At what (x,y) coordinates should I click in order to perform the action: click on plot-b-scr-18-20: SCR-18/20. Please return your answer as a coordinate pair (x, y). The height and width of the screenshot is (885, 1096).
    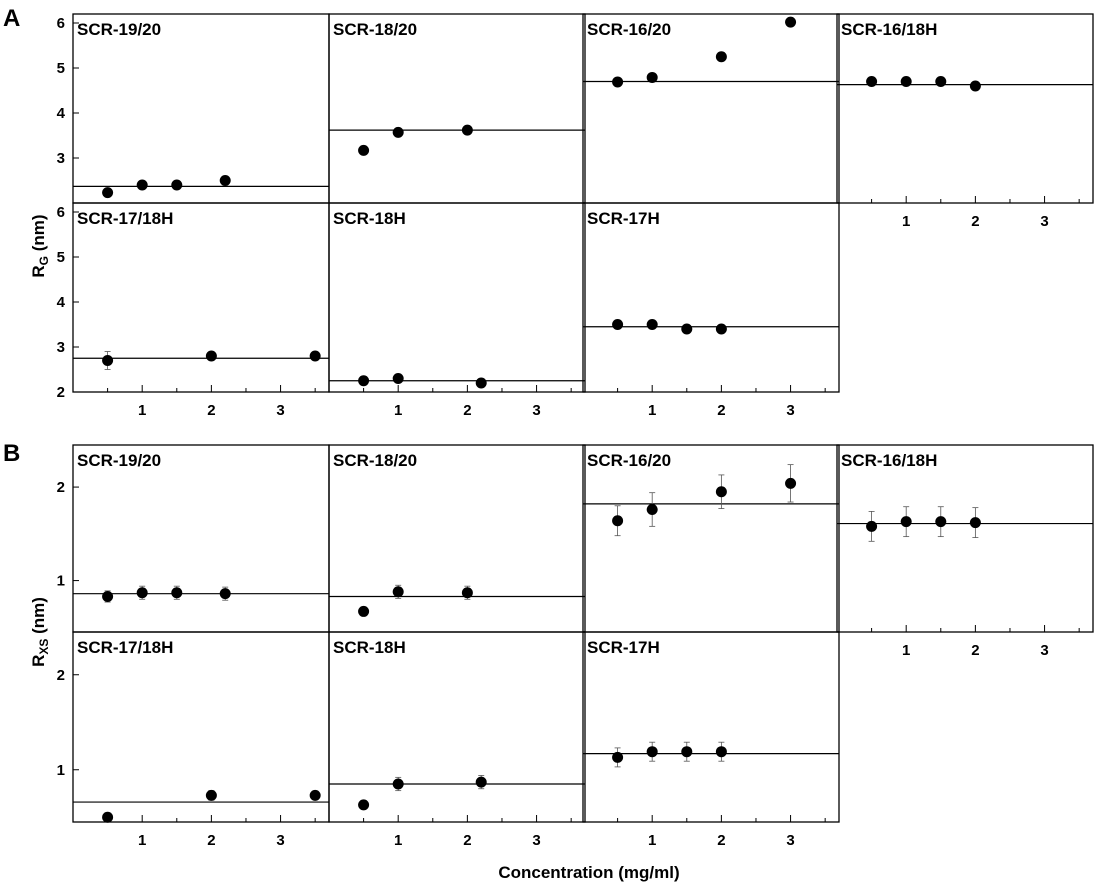
    Looking at the image, I should click on (457, 538).